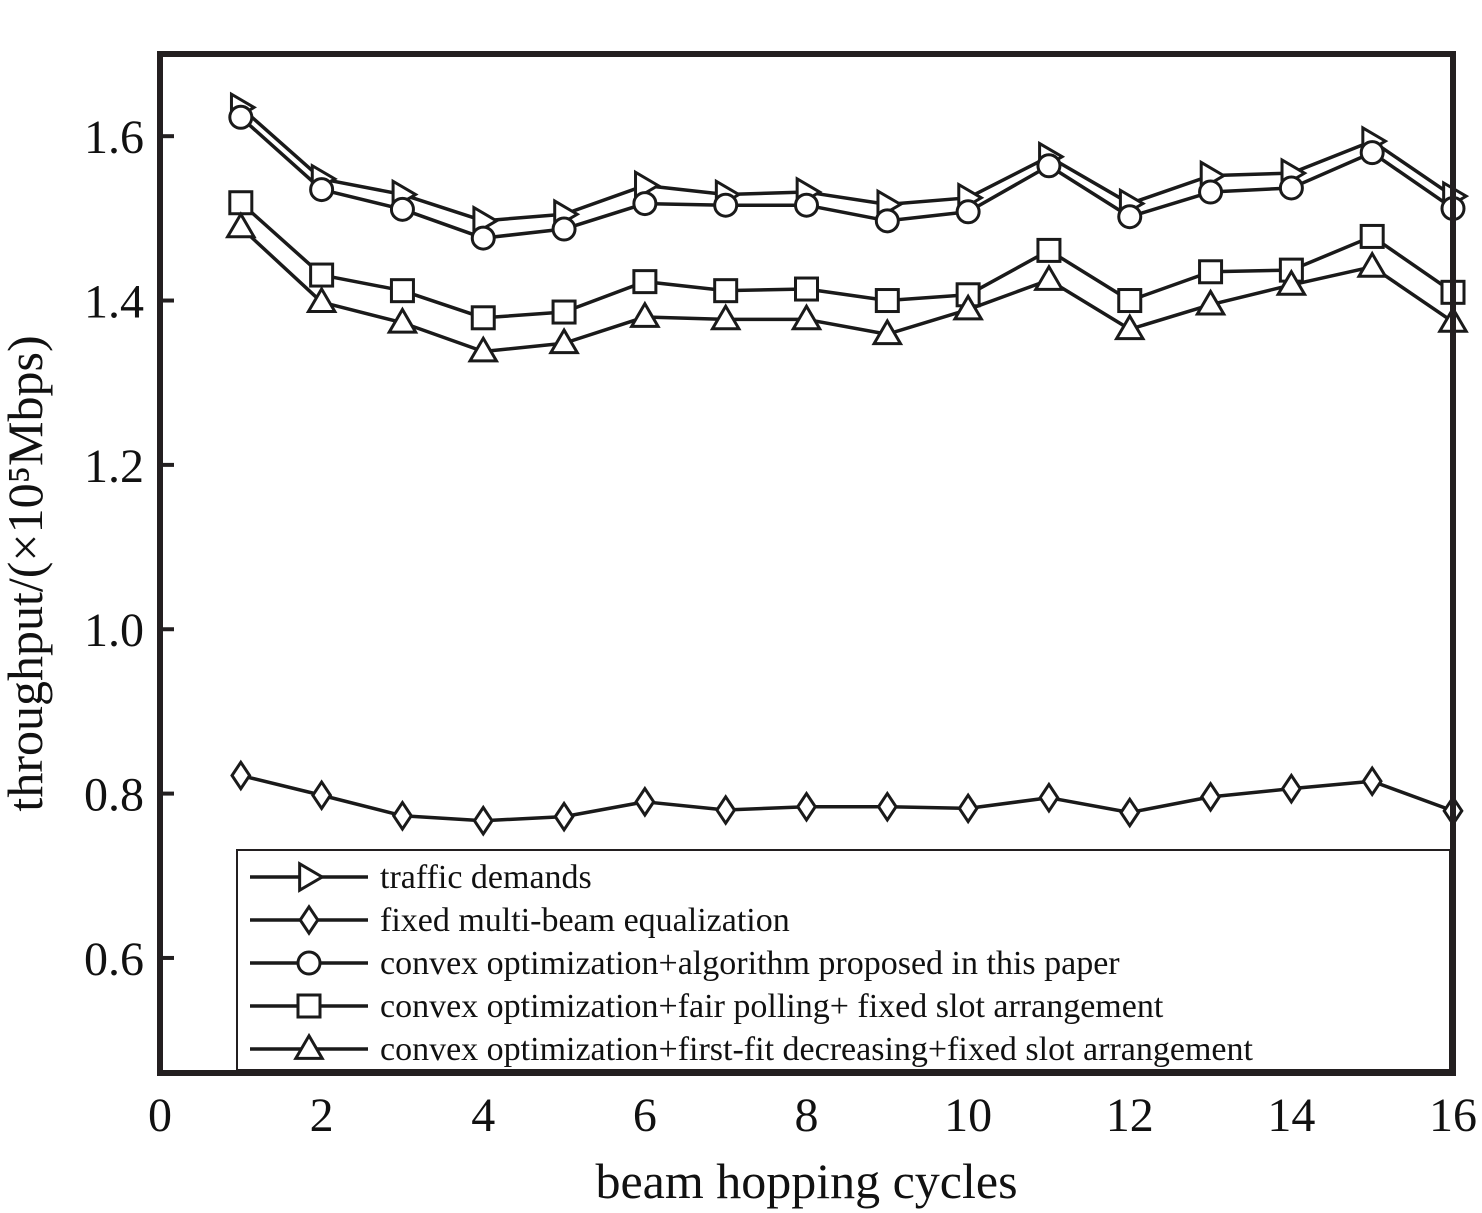 The height and width of the screenshot is (1213, 1482). I want to click on legend-item: fixed multi-beam equalization, so click(520, 920).